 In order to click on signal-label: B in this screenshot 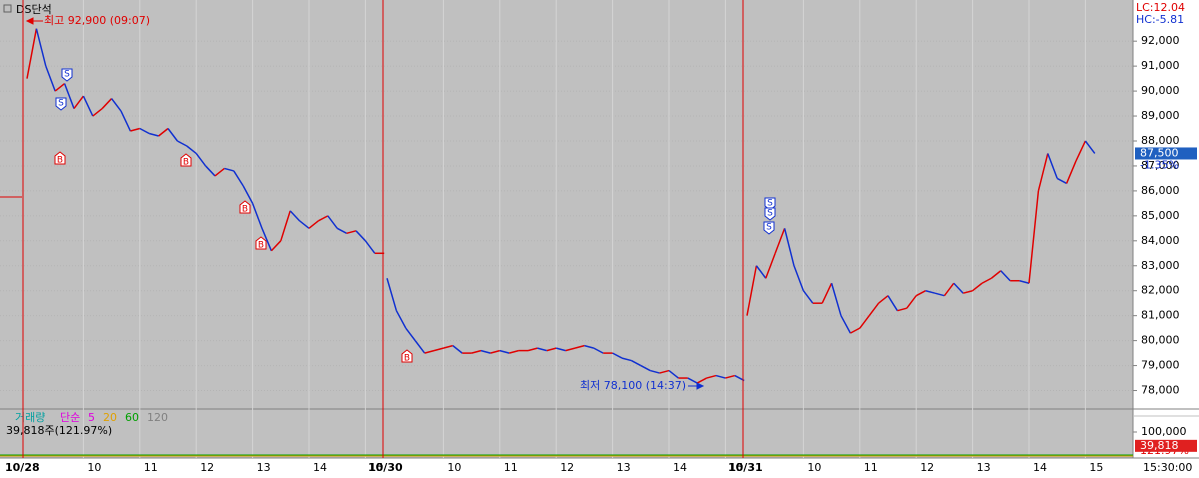, I will do `click(245, 210)`.